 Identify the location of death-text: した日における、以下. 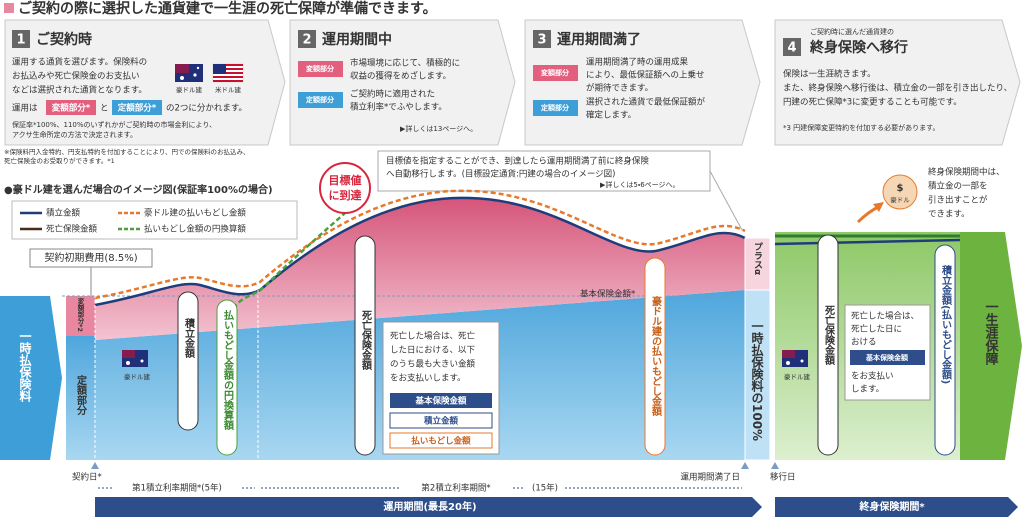
(433, 351).